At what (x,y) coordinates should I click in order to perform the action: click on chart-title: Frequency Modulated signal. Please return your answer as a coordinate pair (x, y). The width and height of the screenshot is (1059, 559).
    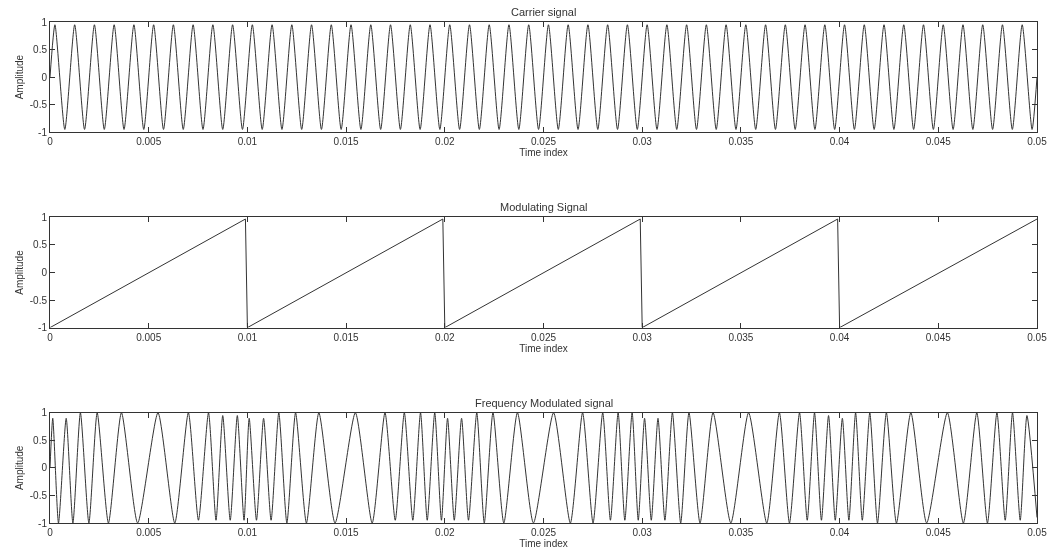
    Looking at the image, I should click on (544, 403).